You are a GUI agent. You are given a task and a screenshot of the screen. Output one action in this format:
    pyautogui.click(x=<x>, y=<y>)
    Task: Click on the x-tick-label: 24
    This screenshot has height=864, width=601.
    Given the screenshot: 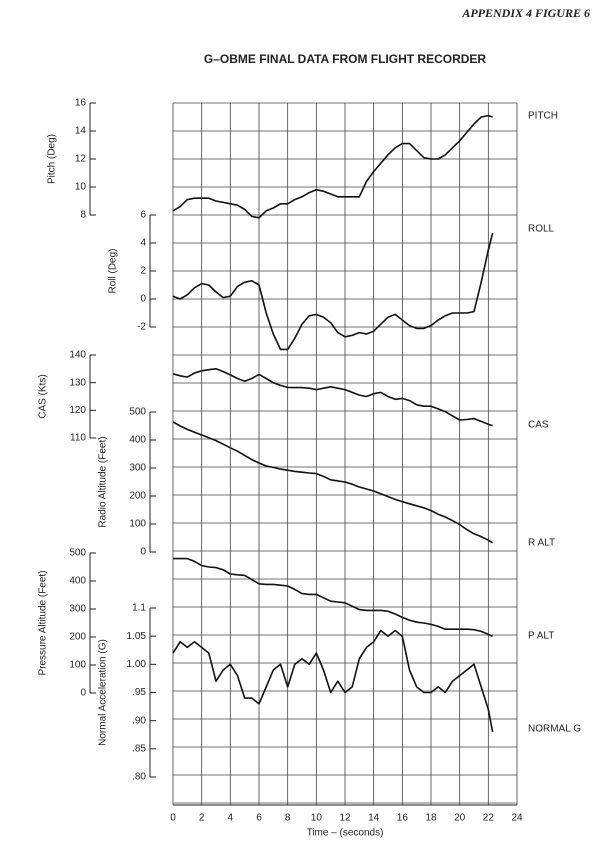 What is the action you would take?
    pyautogui.click(x=517, y=818)
    